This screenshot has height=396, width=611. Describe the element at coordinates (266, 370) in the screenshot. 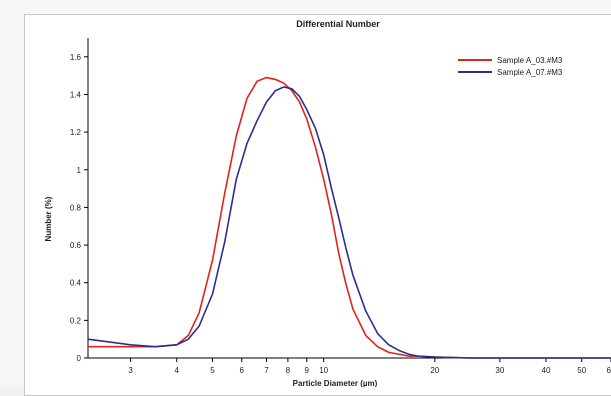

I see `x-tick-label: 7` at that location.